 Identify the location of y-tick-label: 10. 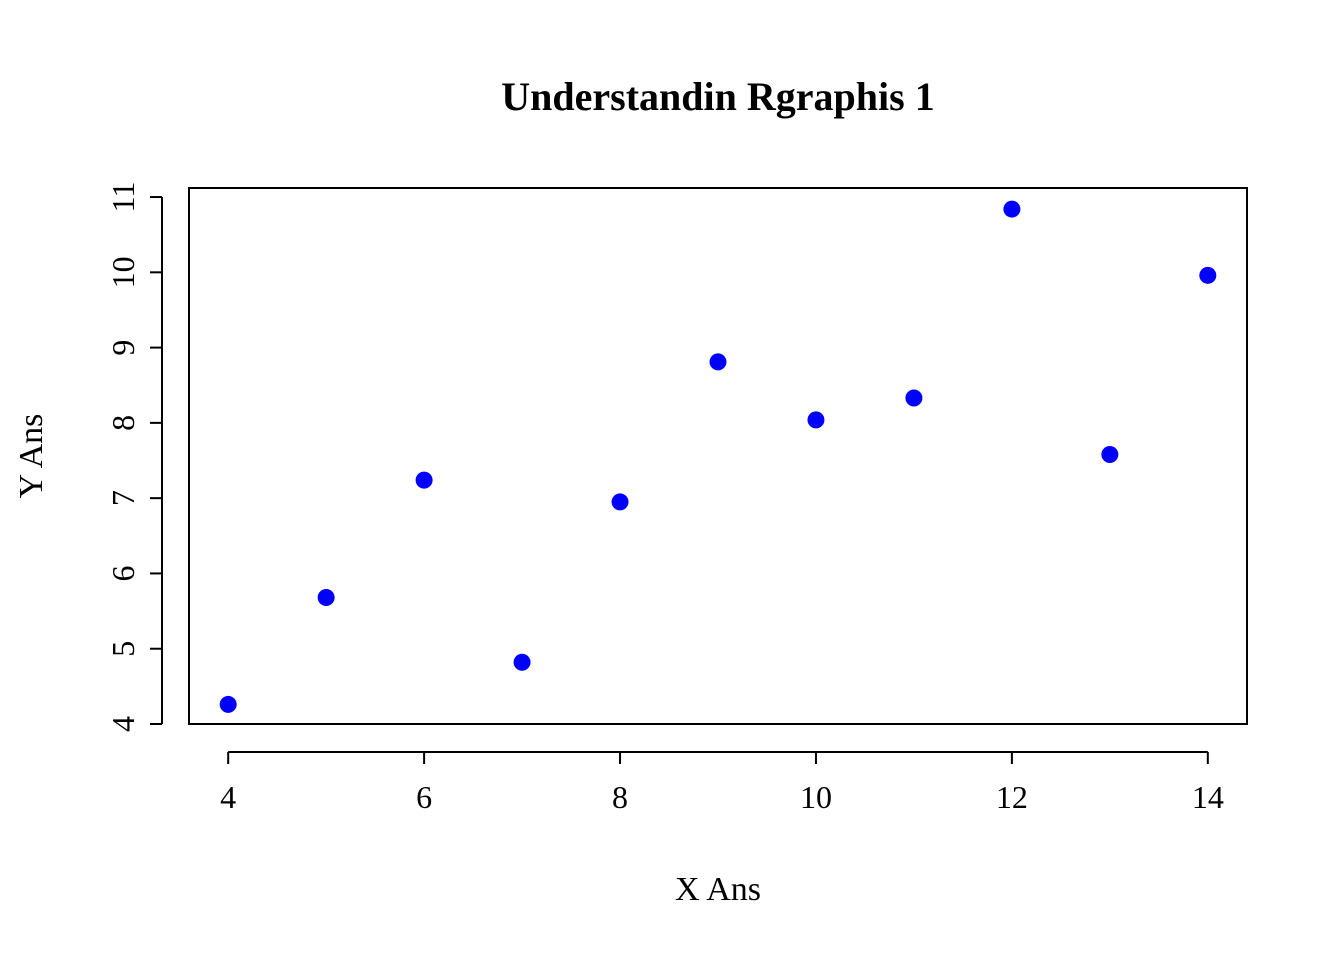
(123, 272).